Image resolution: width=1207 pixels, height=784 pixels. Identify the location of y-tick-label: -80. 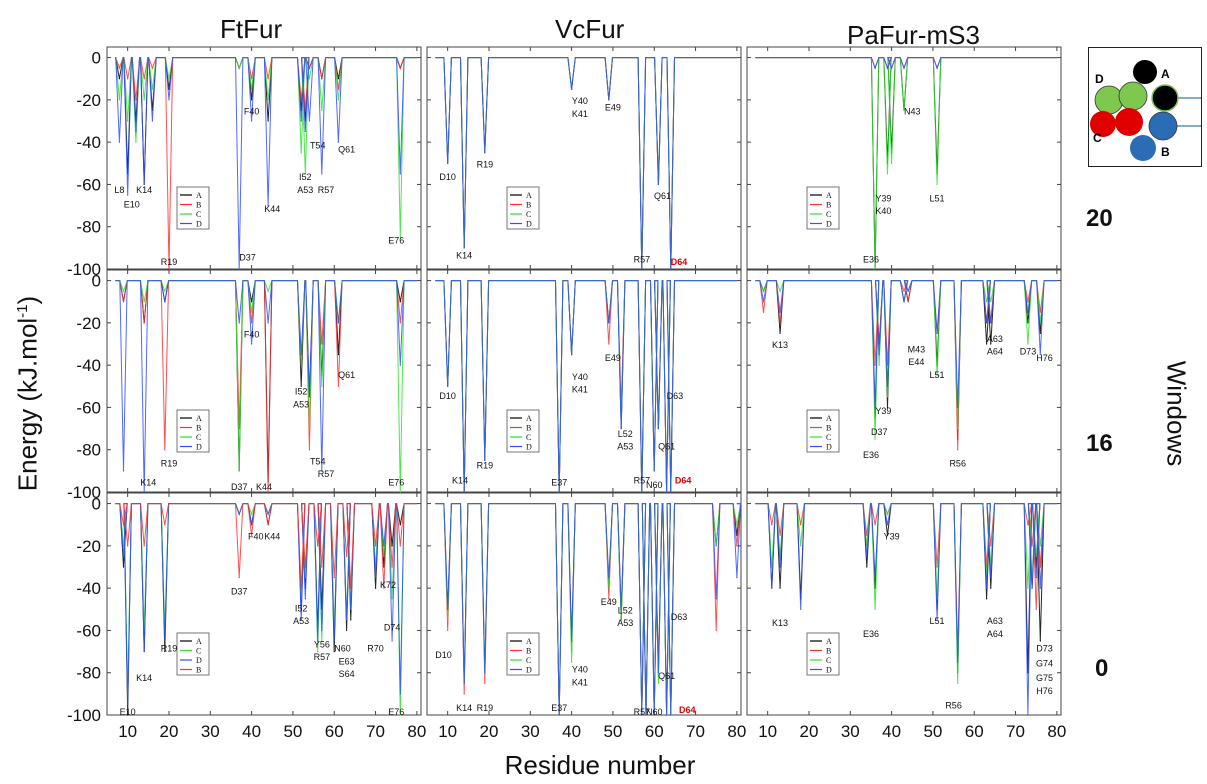
(88, 450).